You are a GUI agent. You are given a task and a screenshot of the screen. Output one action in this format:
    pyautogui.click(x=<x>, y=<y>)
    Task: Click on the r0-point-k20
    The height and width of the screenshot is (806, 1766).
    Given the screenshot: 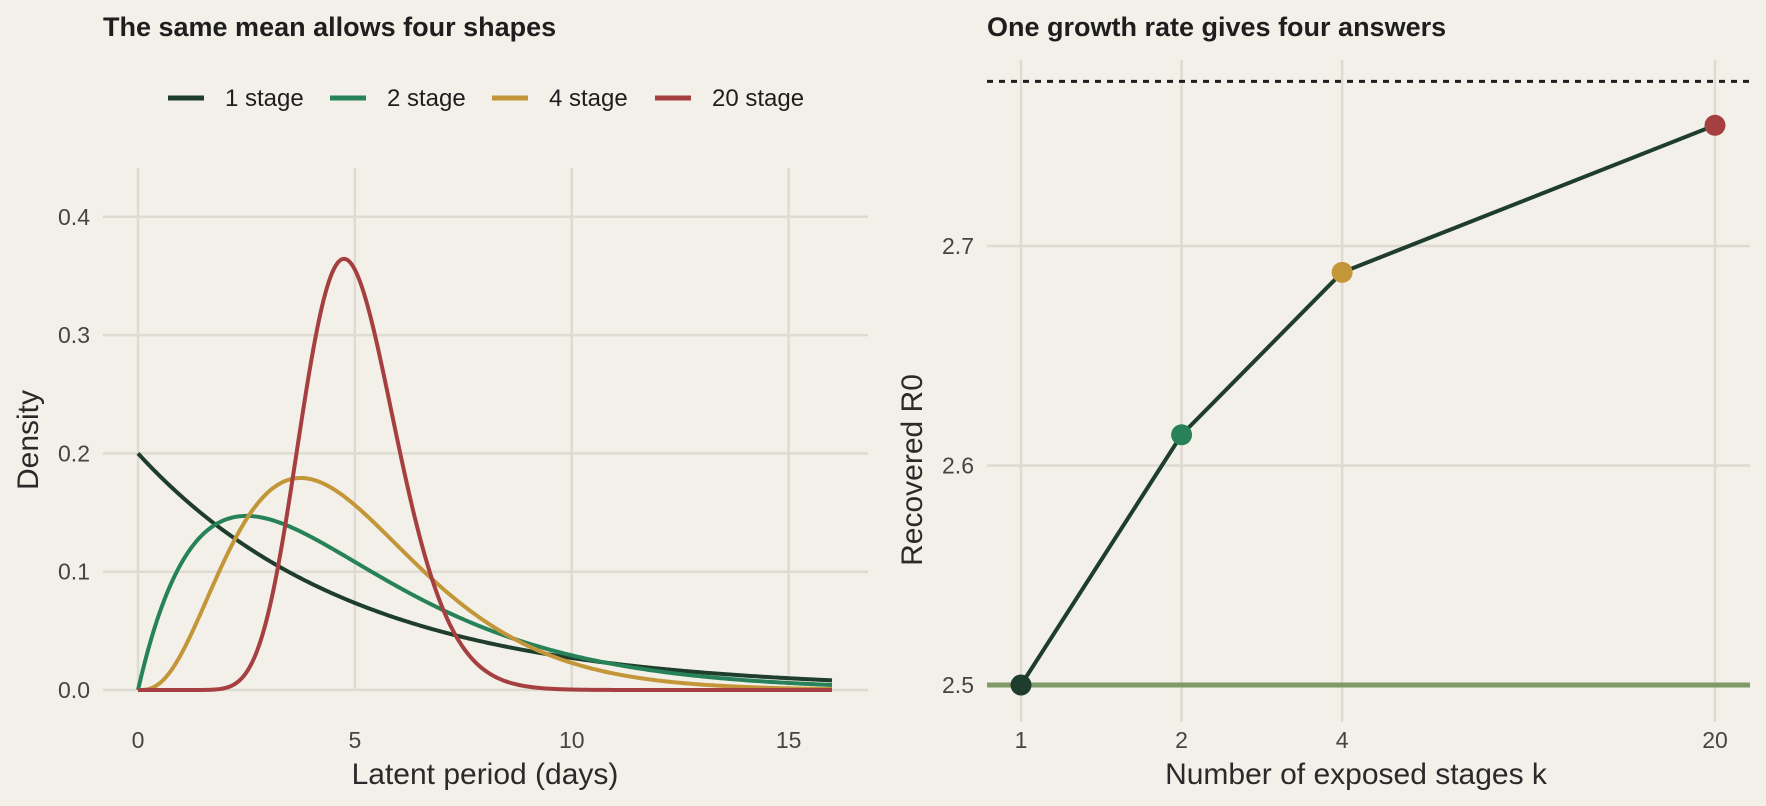 What is the action you would take?
    pyautogui.click(x=1715, y=125)
    